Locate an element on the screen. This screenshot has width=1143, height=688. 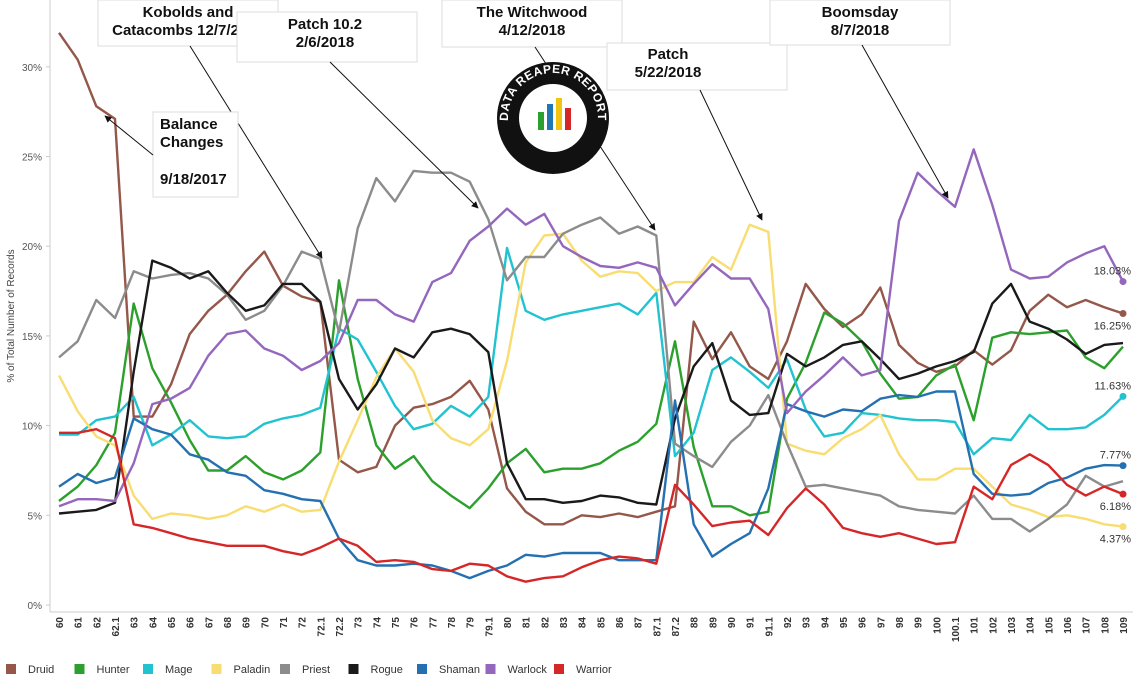
annotation-text: Boomsday is located at coordinates (860, 12).